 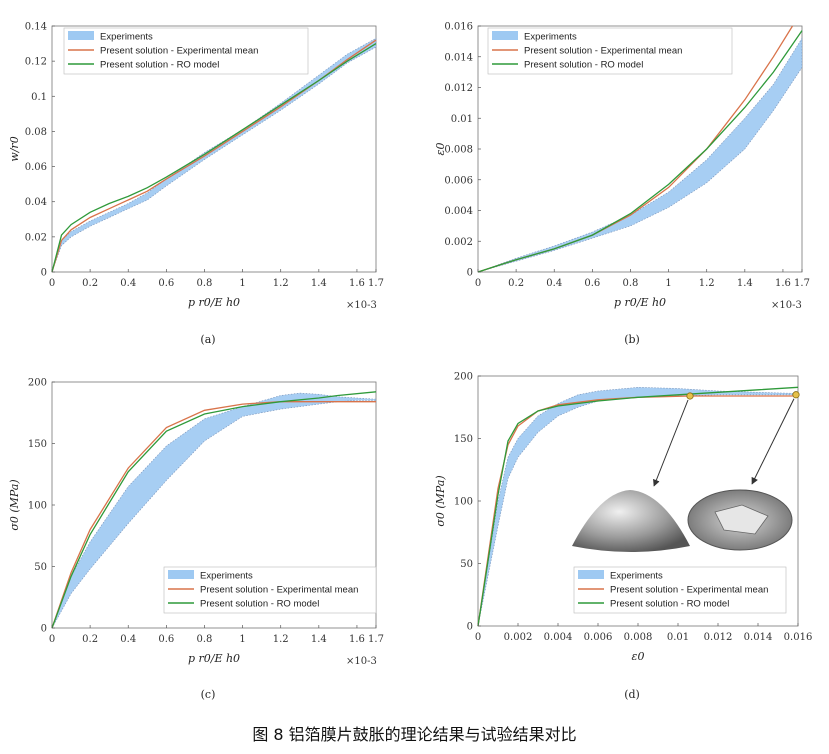 I want to click on y-tick-label: 200, so click(x=463, y=377).